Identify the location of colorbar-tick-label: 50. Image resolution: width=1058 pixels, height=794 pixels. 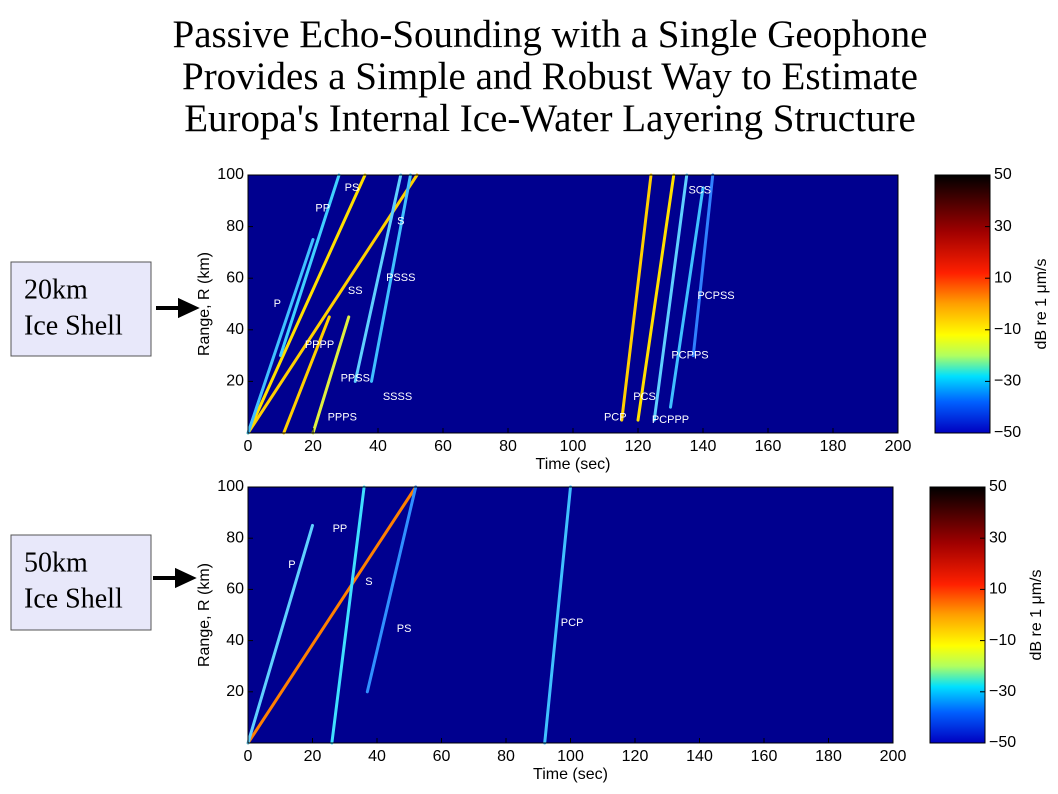
(998, 486).